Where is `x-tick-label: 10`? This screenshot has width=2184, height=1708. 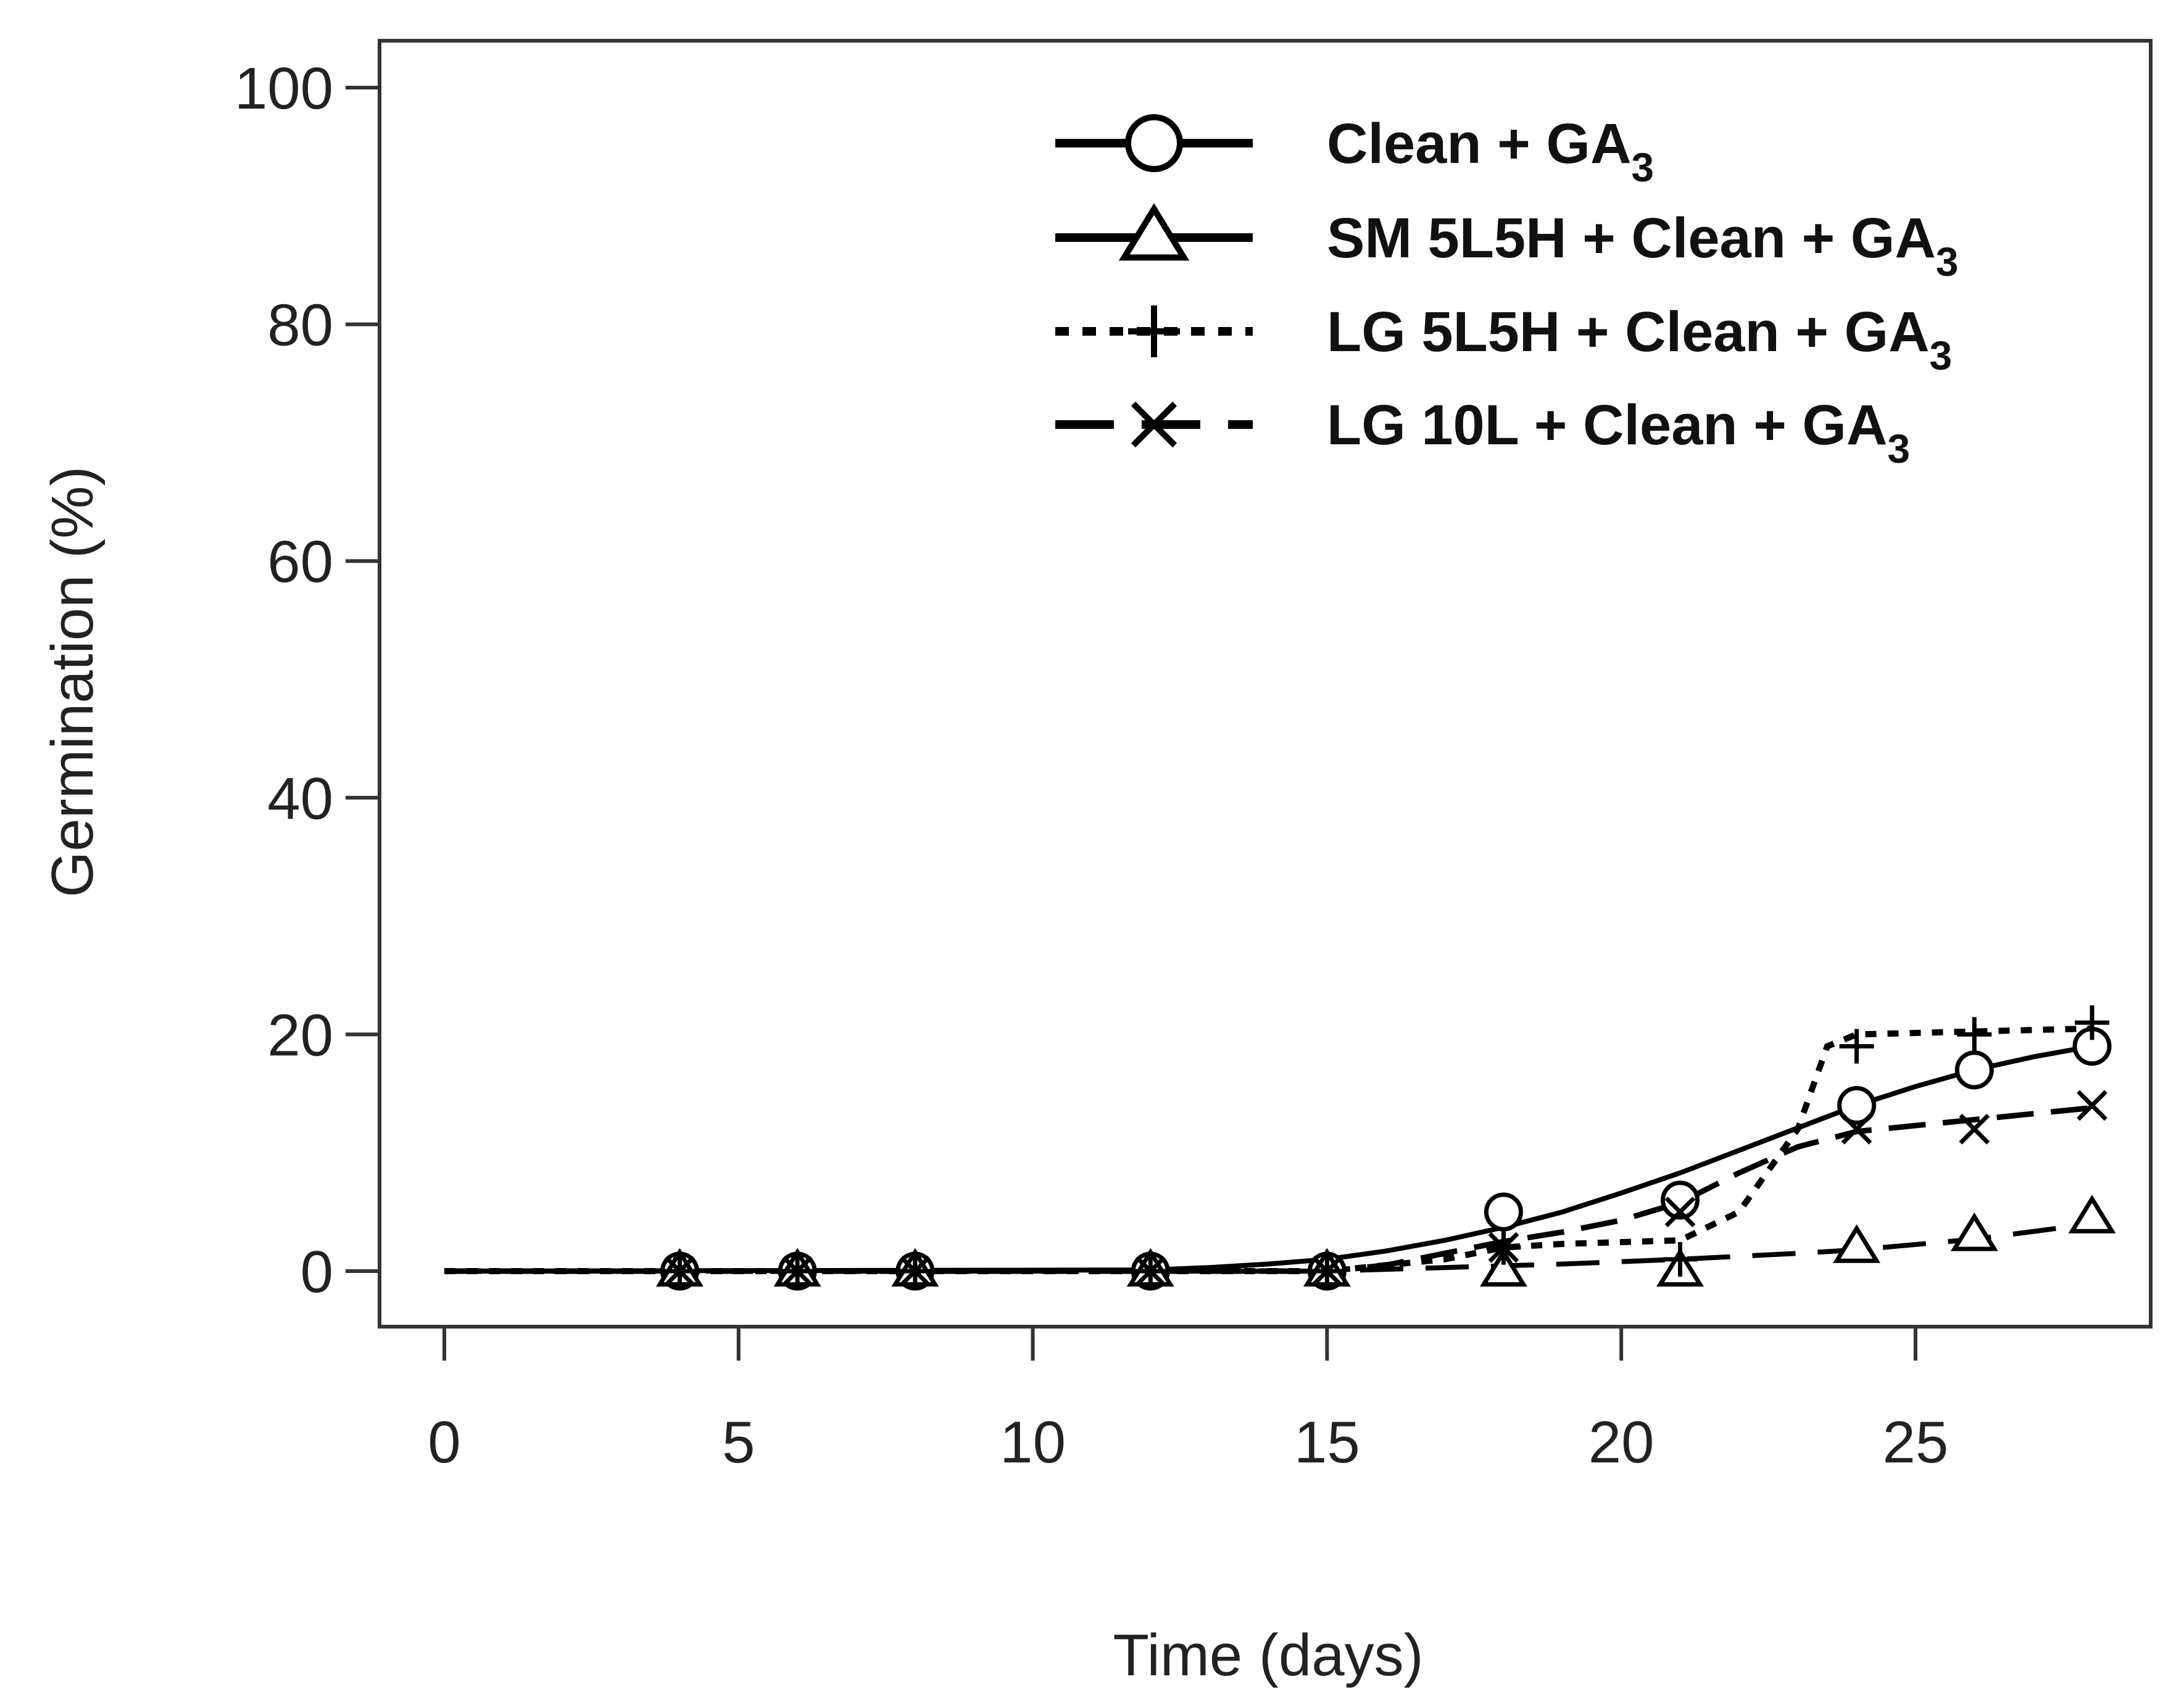 x-tick-label: 10 is located at coordinates (1033, 1442).